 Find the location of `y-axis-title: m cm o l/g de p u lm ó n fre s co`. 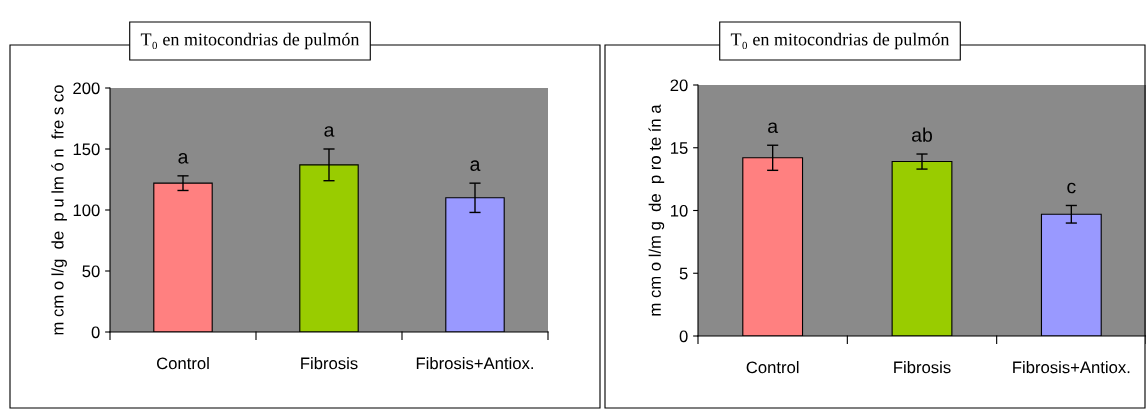

y-axis-title: m cm o l/g de p u lm ó n fre s co is located at coordinates (59, 210).